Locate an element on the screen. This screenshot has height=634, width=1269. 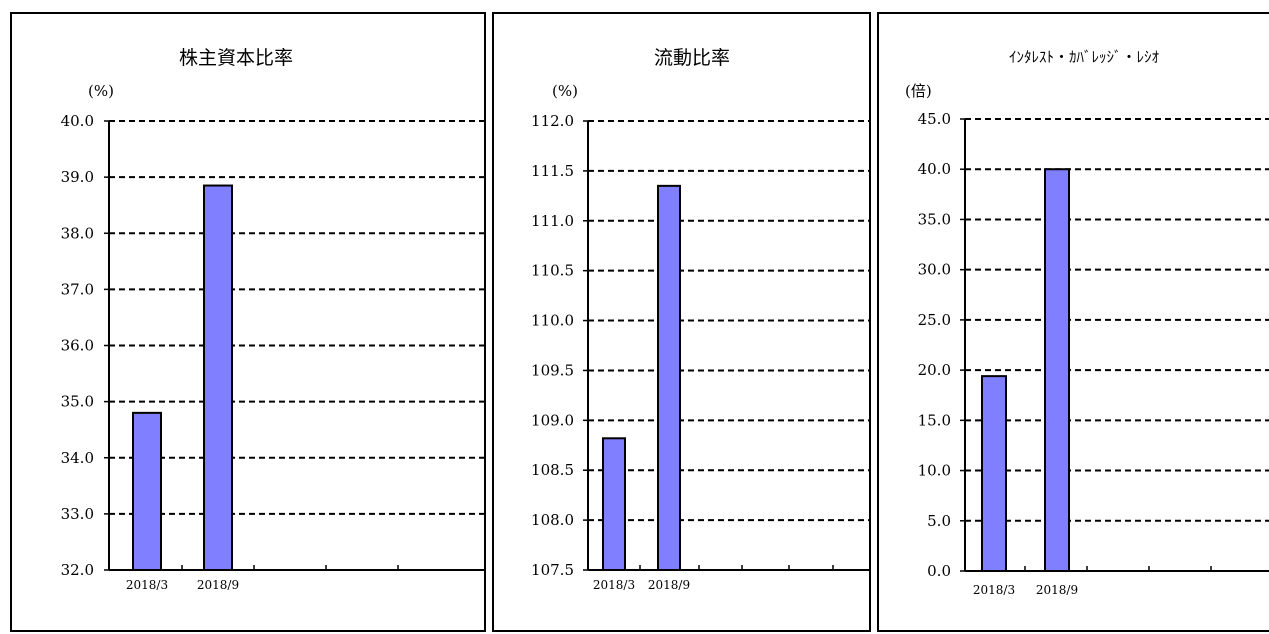
y-tick-label: 30.0 is located at coordinates (934, 270).